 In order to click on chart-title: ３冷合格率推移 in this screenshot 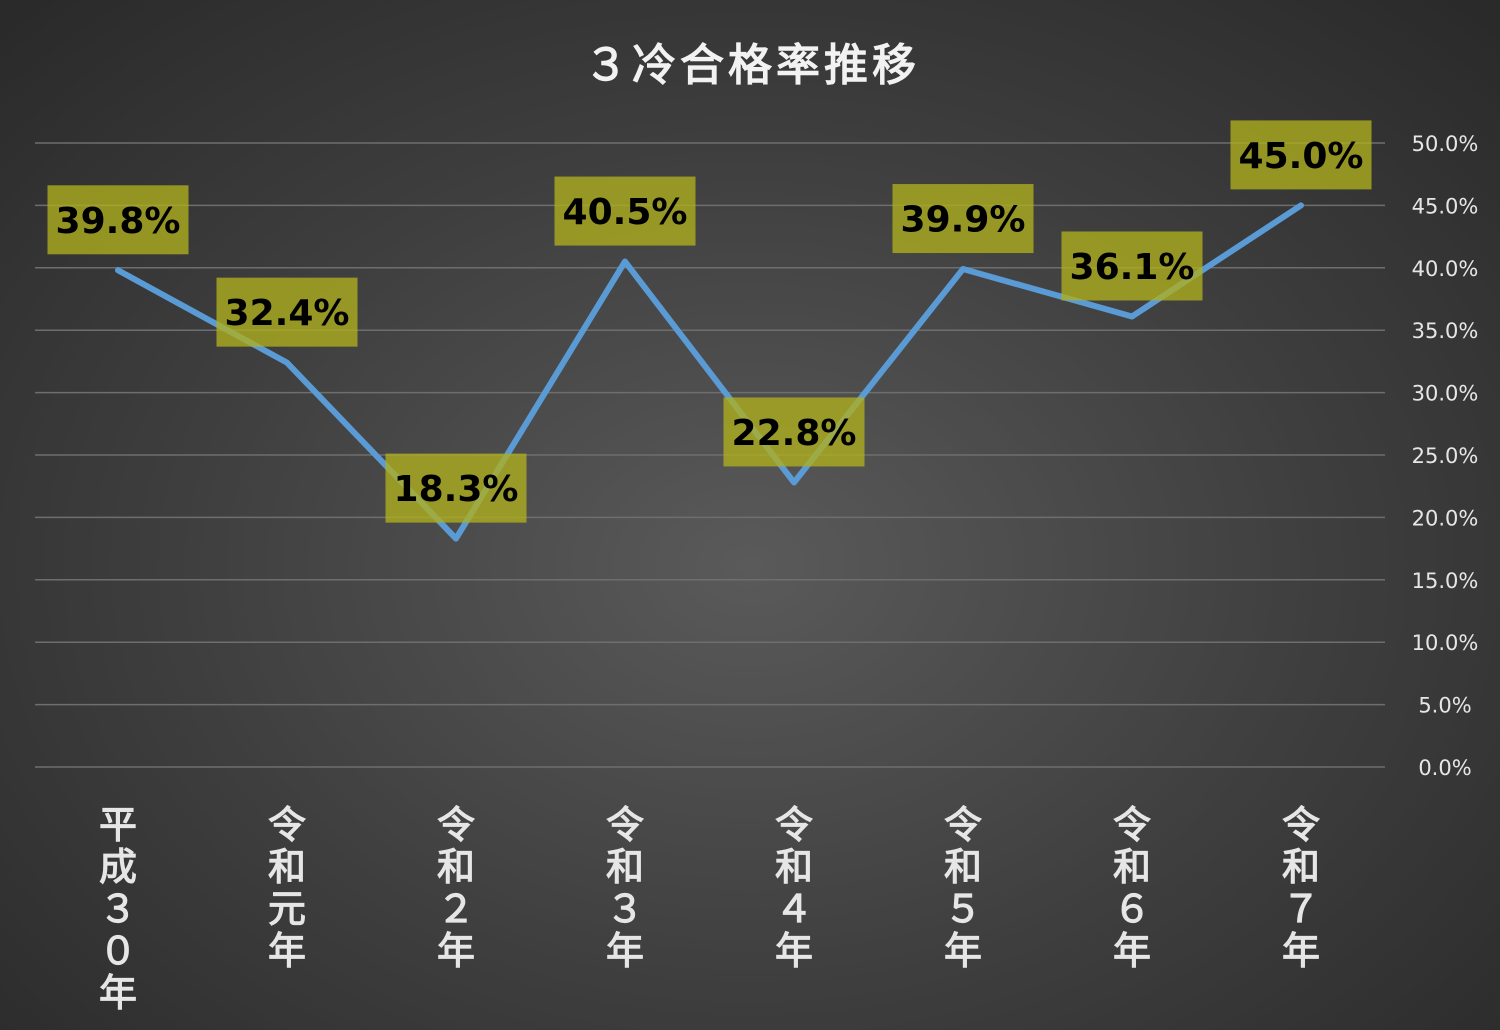, I will do `click(752, 65)`.